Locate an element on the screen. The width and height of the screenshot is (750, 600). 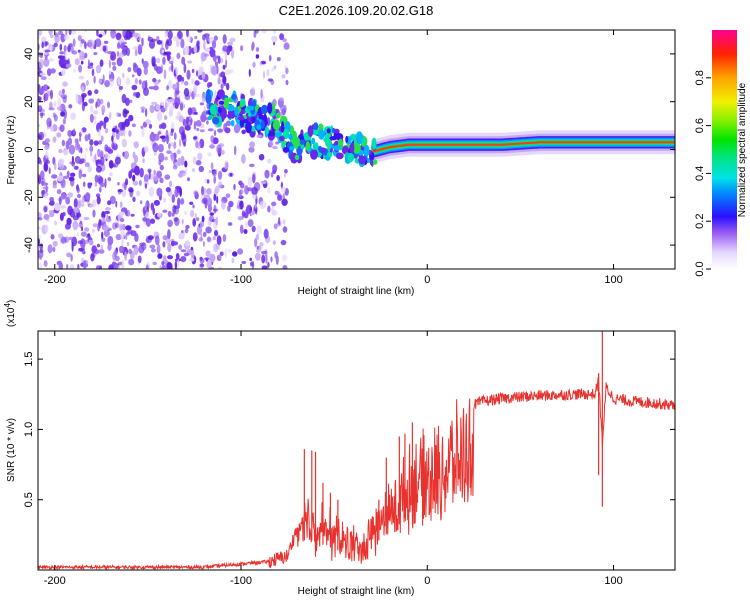
x-tick-label: 0 is located at coordinates (427, 280).